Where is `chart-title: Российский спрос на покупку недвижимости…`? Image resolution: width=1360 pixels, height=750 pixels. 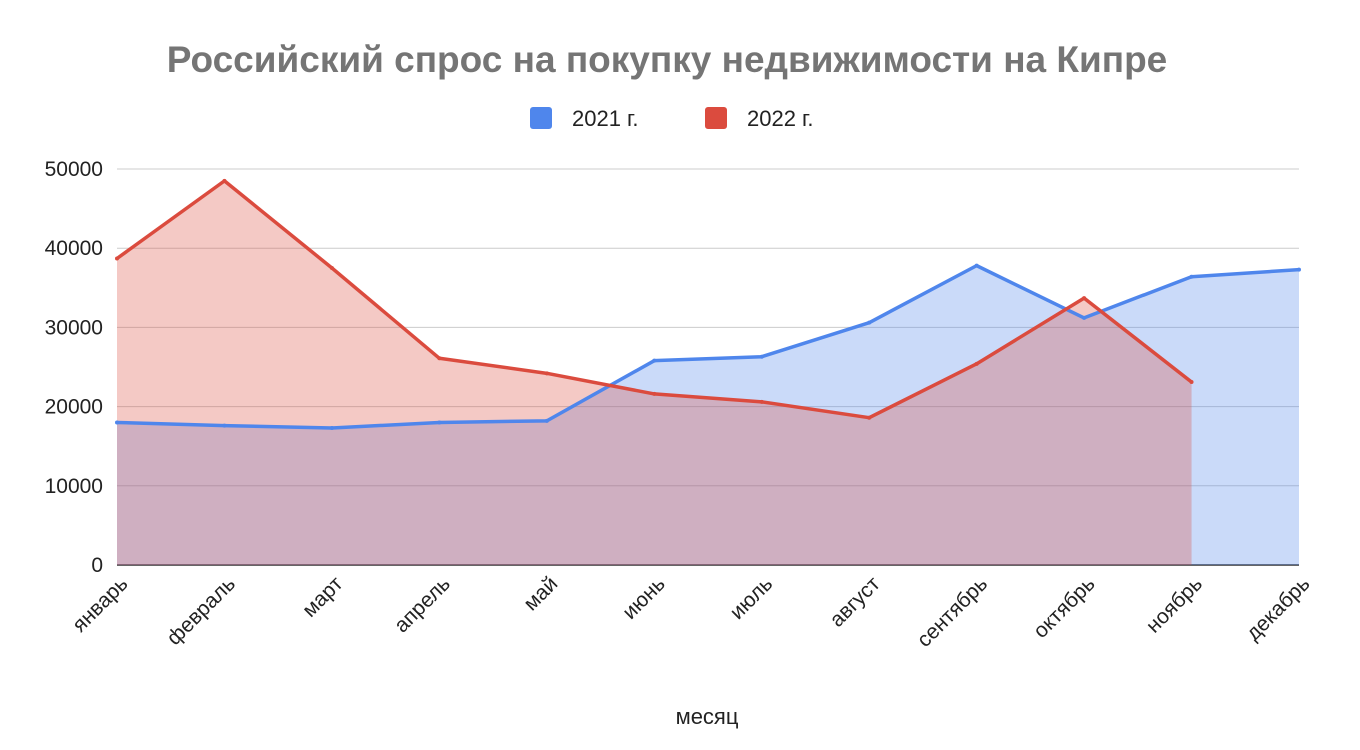
chart-title: Российский спрос на покупку недвижимости… is located at coordinates (667, 59).